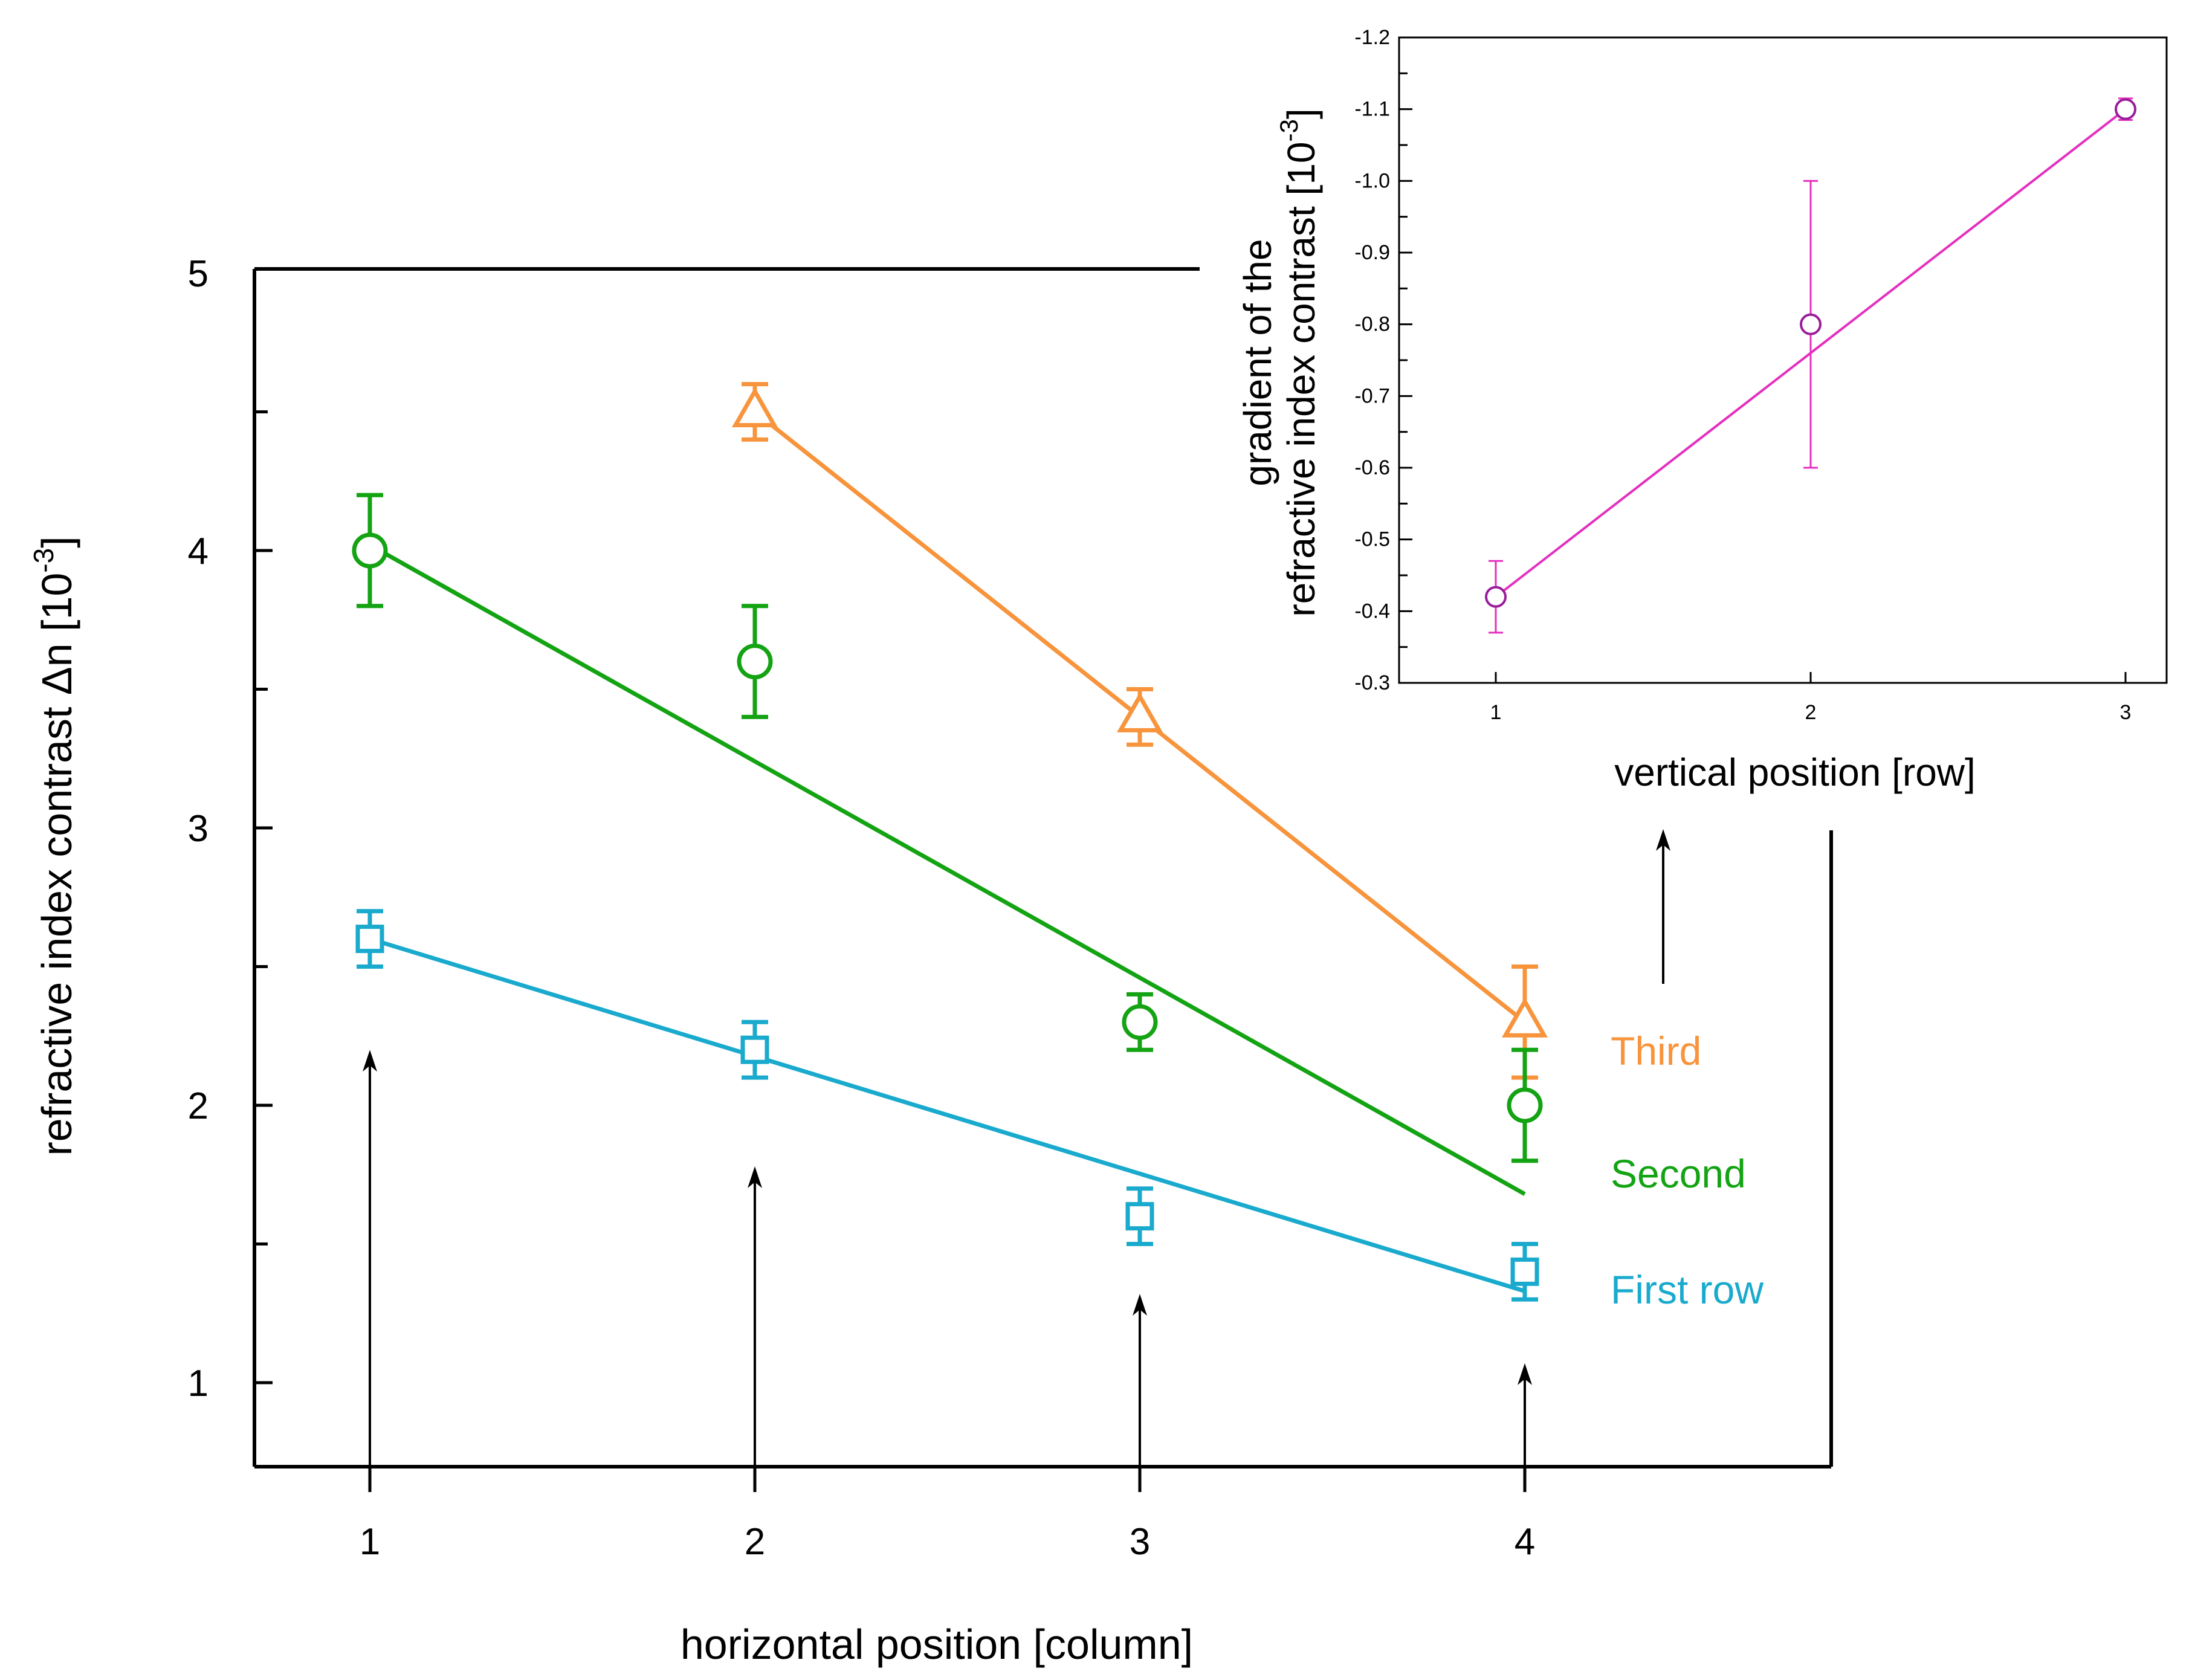 Image resolution: width=2192 pixels, height=1680 pixels. What do you see at coordinates (2126, 712) in the screenshot?
I see `inset-x-tick-label: 3` at bounding box center [2126, 712].